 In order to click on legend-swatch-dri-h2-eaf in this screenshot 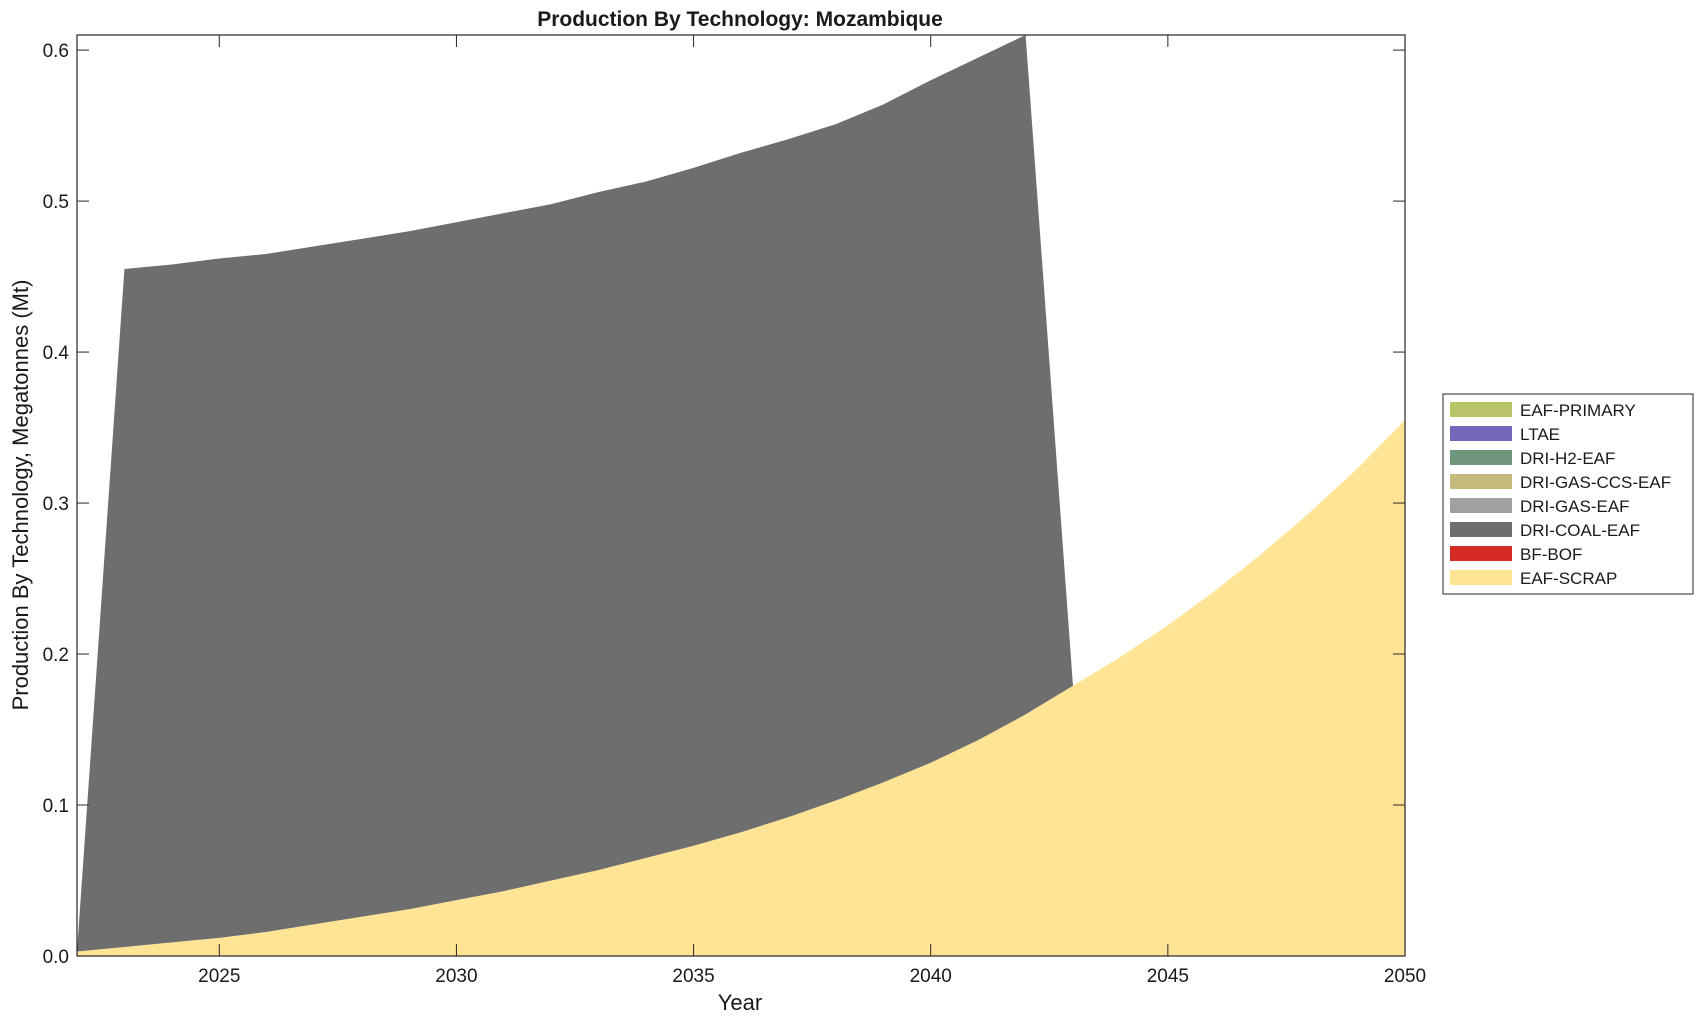, I will do `click(1481, 457)`.